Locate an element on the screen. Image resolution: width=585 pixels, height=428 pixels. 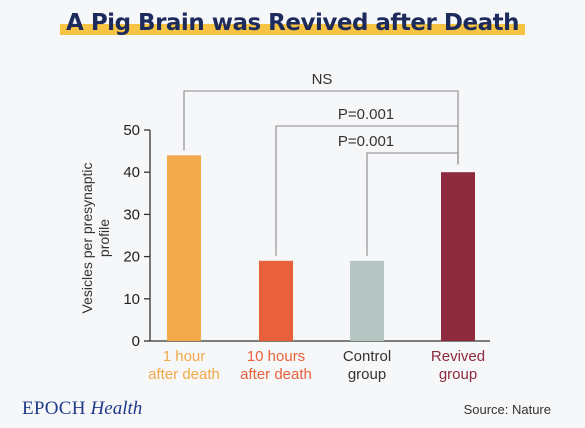
y-axis-label: Vesicles per presynapticprofile is located at coordinates (95, 238).